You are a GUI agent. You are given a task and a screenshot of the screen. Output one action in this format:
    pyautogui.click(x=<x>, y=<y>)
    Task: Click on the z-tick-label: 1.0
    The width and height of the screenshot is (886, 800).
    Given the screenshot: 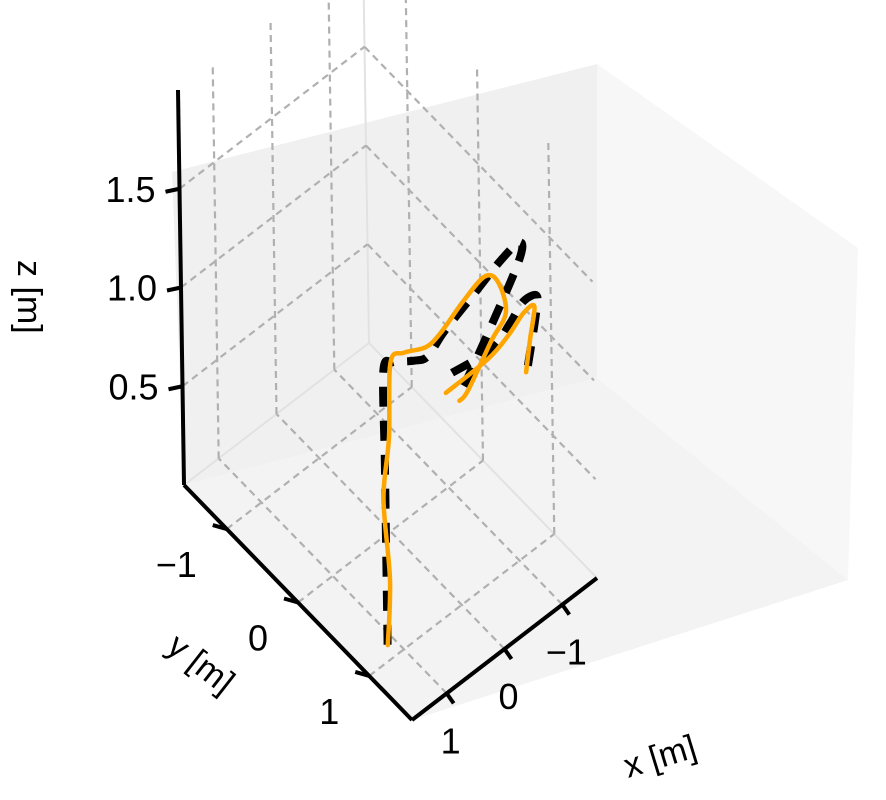 What is the action you would take?
    pyautogui.click(x=132, y=288)
    